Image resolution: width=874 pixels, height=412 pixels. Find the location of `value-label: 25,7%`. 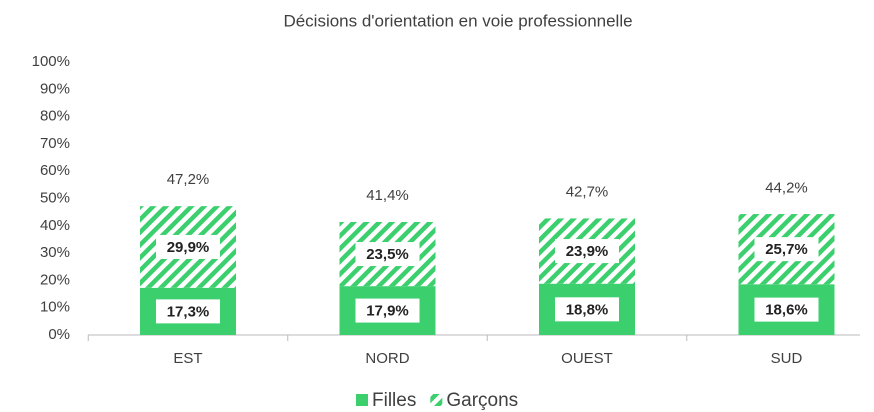

value-label: 25,7% is located at coordinates (786, 249).